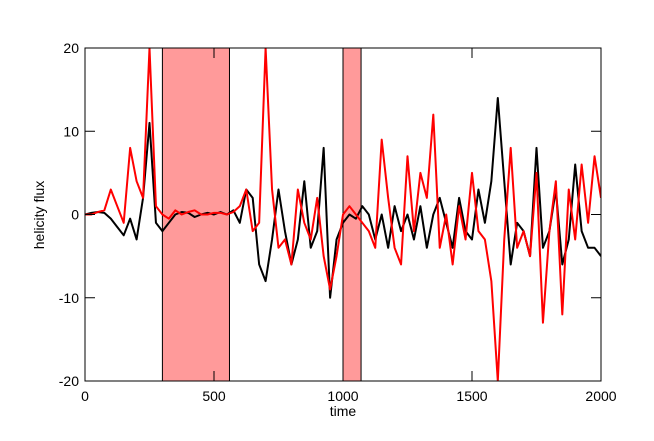 This screenshot has height=441, width=654. Describe the element at coordinates (600, 396) in the screenshot. I see `x-tick-label: 2000` at that location.